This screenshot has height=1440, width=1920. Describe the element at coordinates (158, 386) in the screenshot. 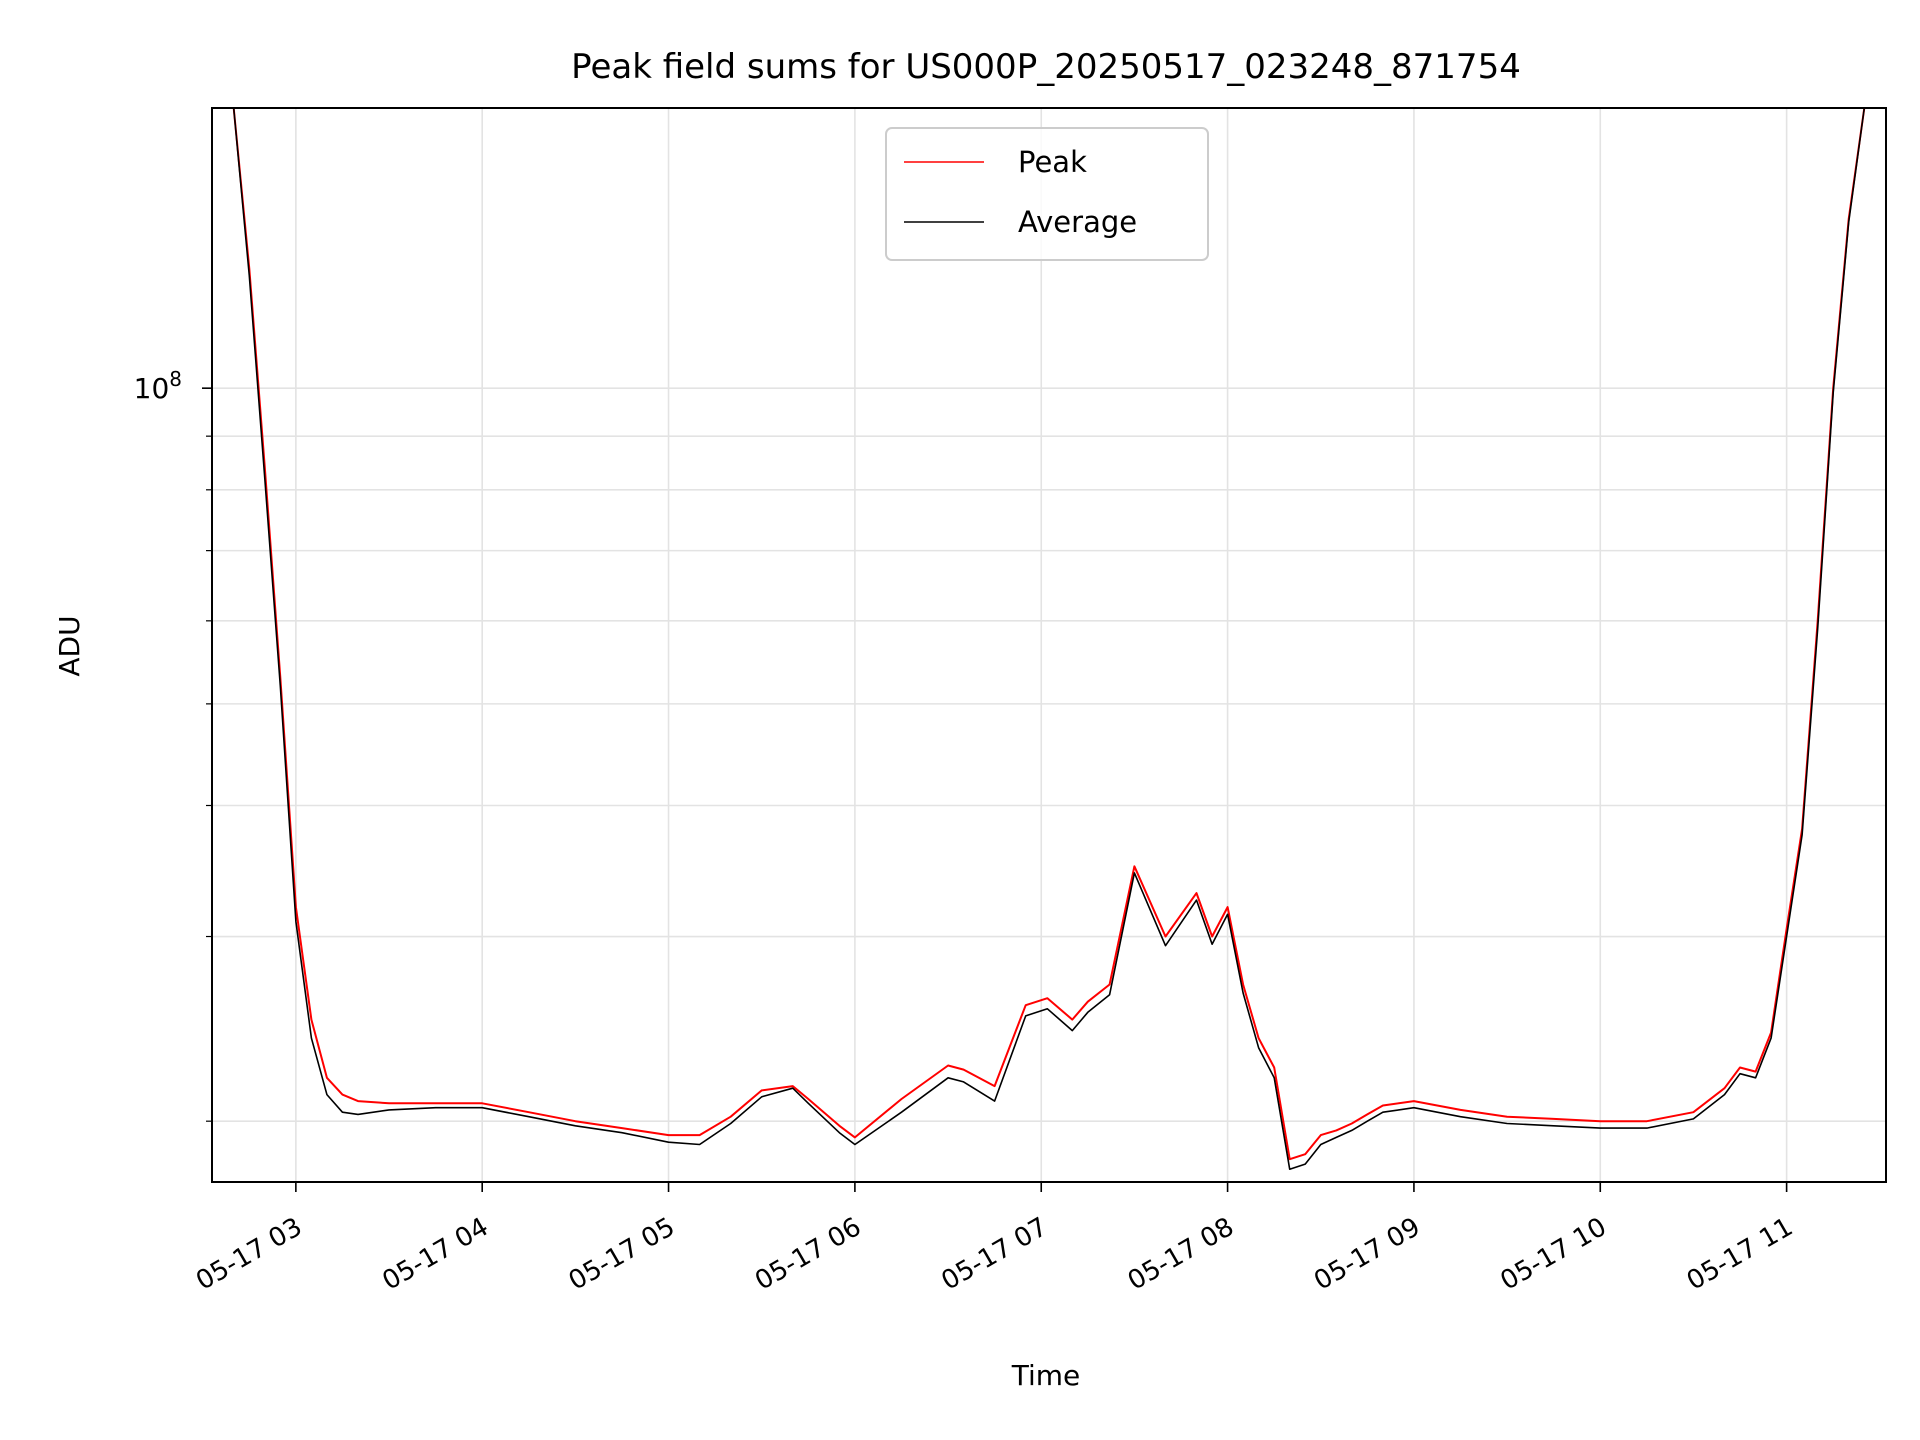

I see `y-tick-label: 108` at that location.